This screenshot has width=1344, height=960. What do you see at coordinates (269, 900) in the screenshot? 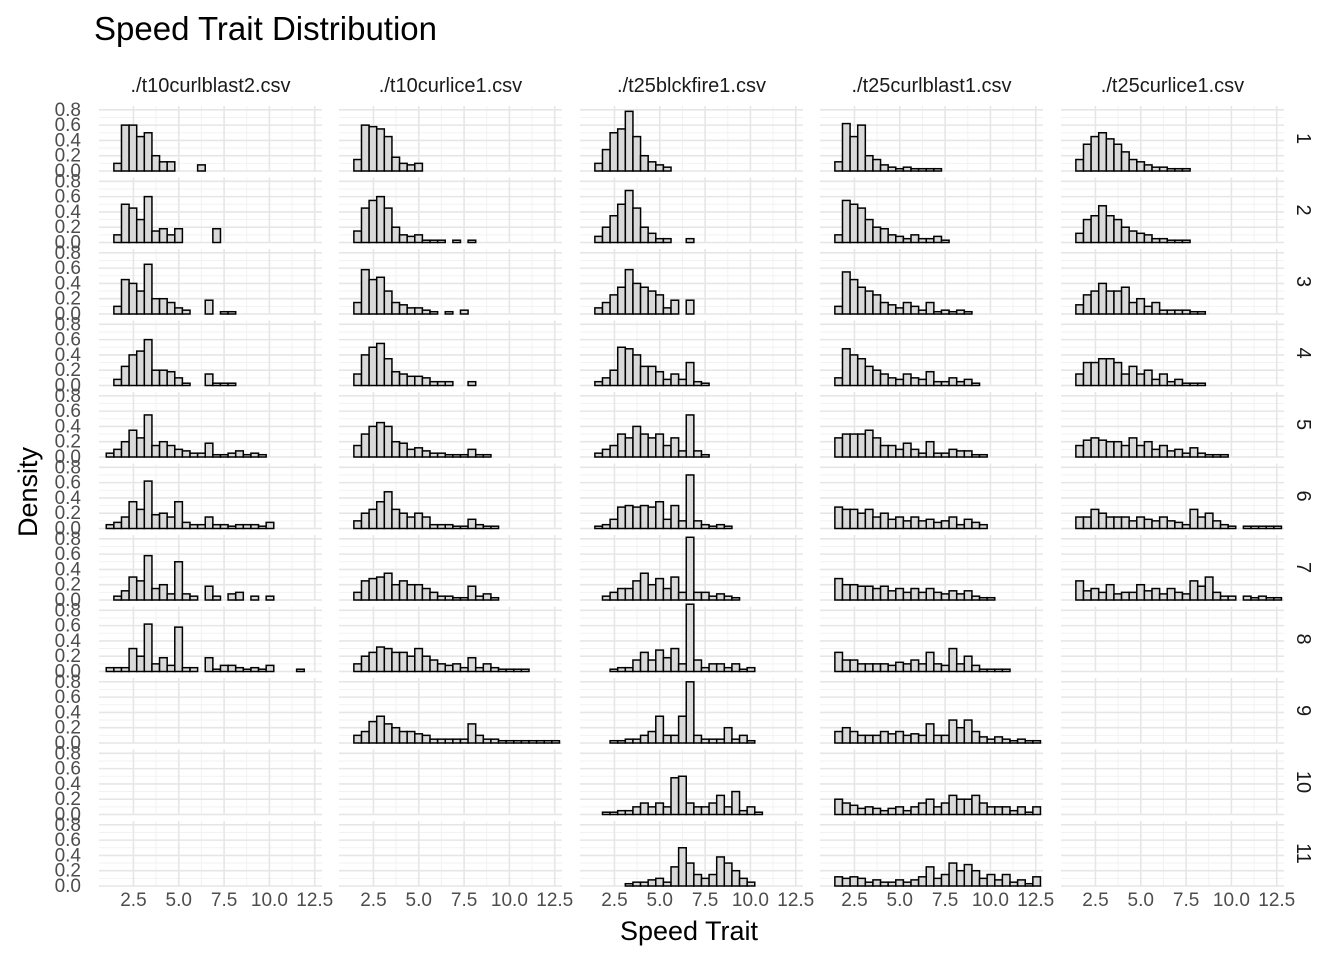
I see `x-tick-label: 10.0` at bounding box center [269, 900].